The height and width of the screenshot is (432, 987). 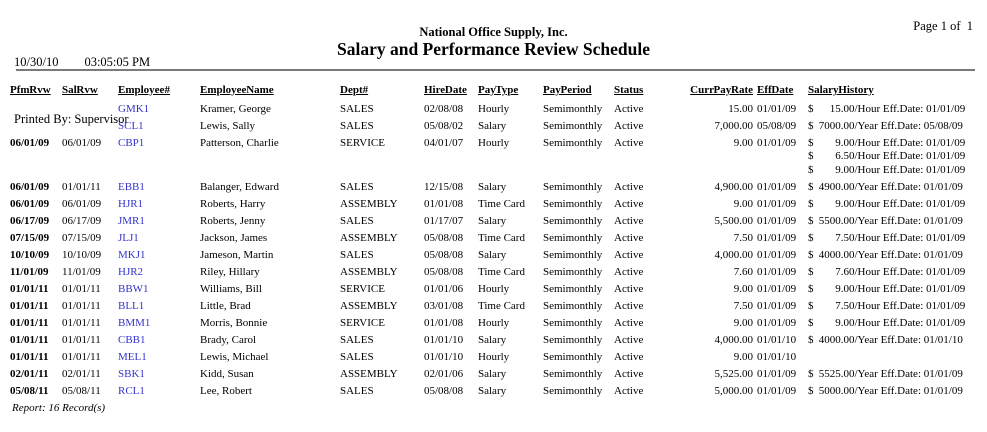 I want to click on employee-name: Lewis, Michael, so click(x=234, y=356).